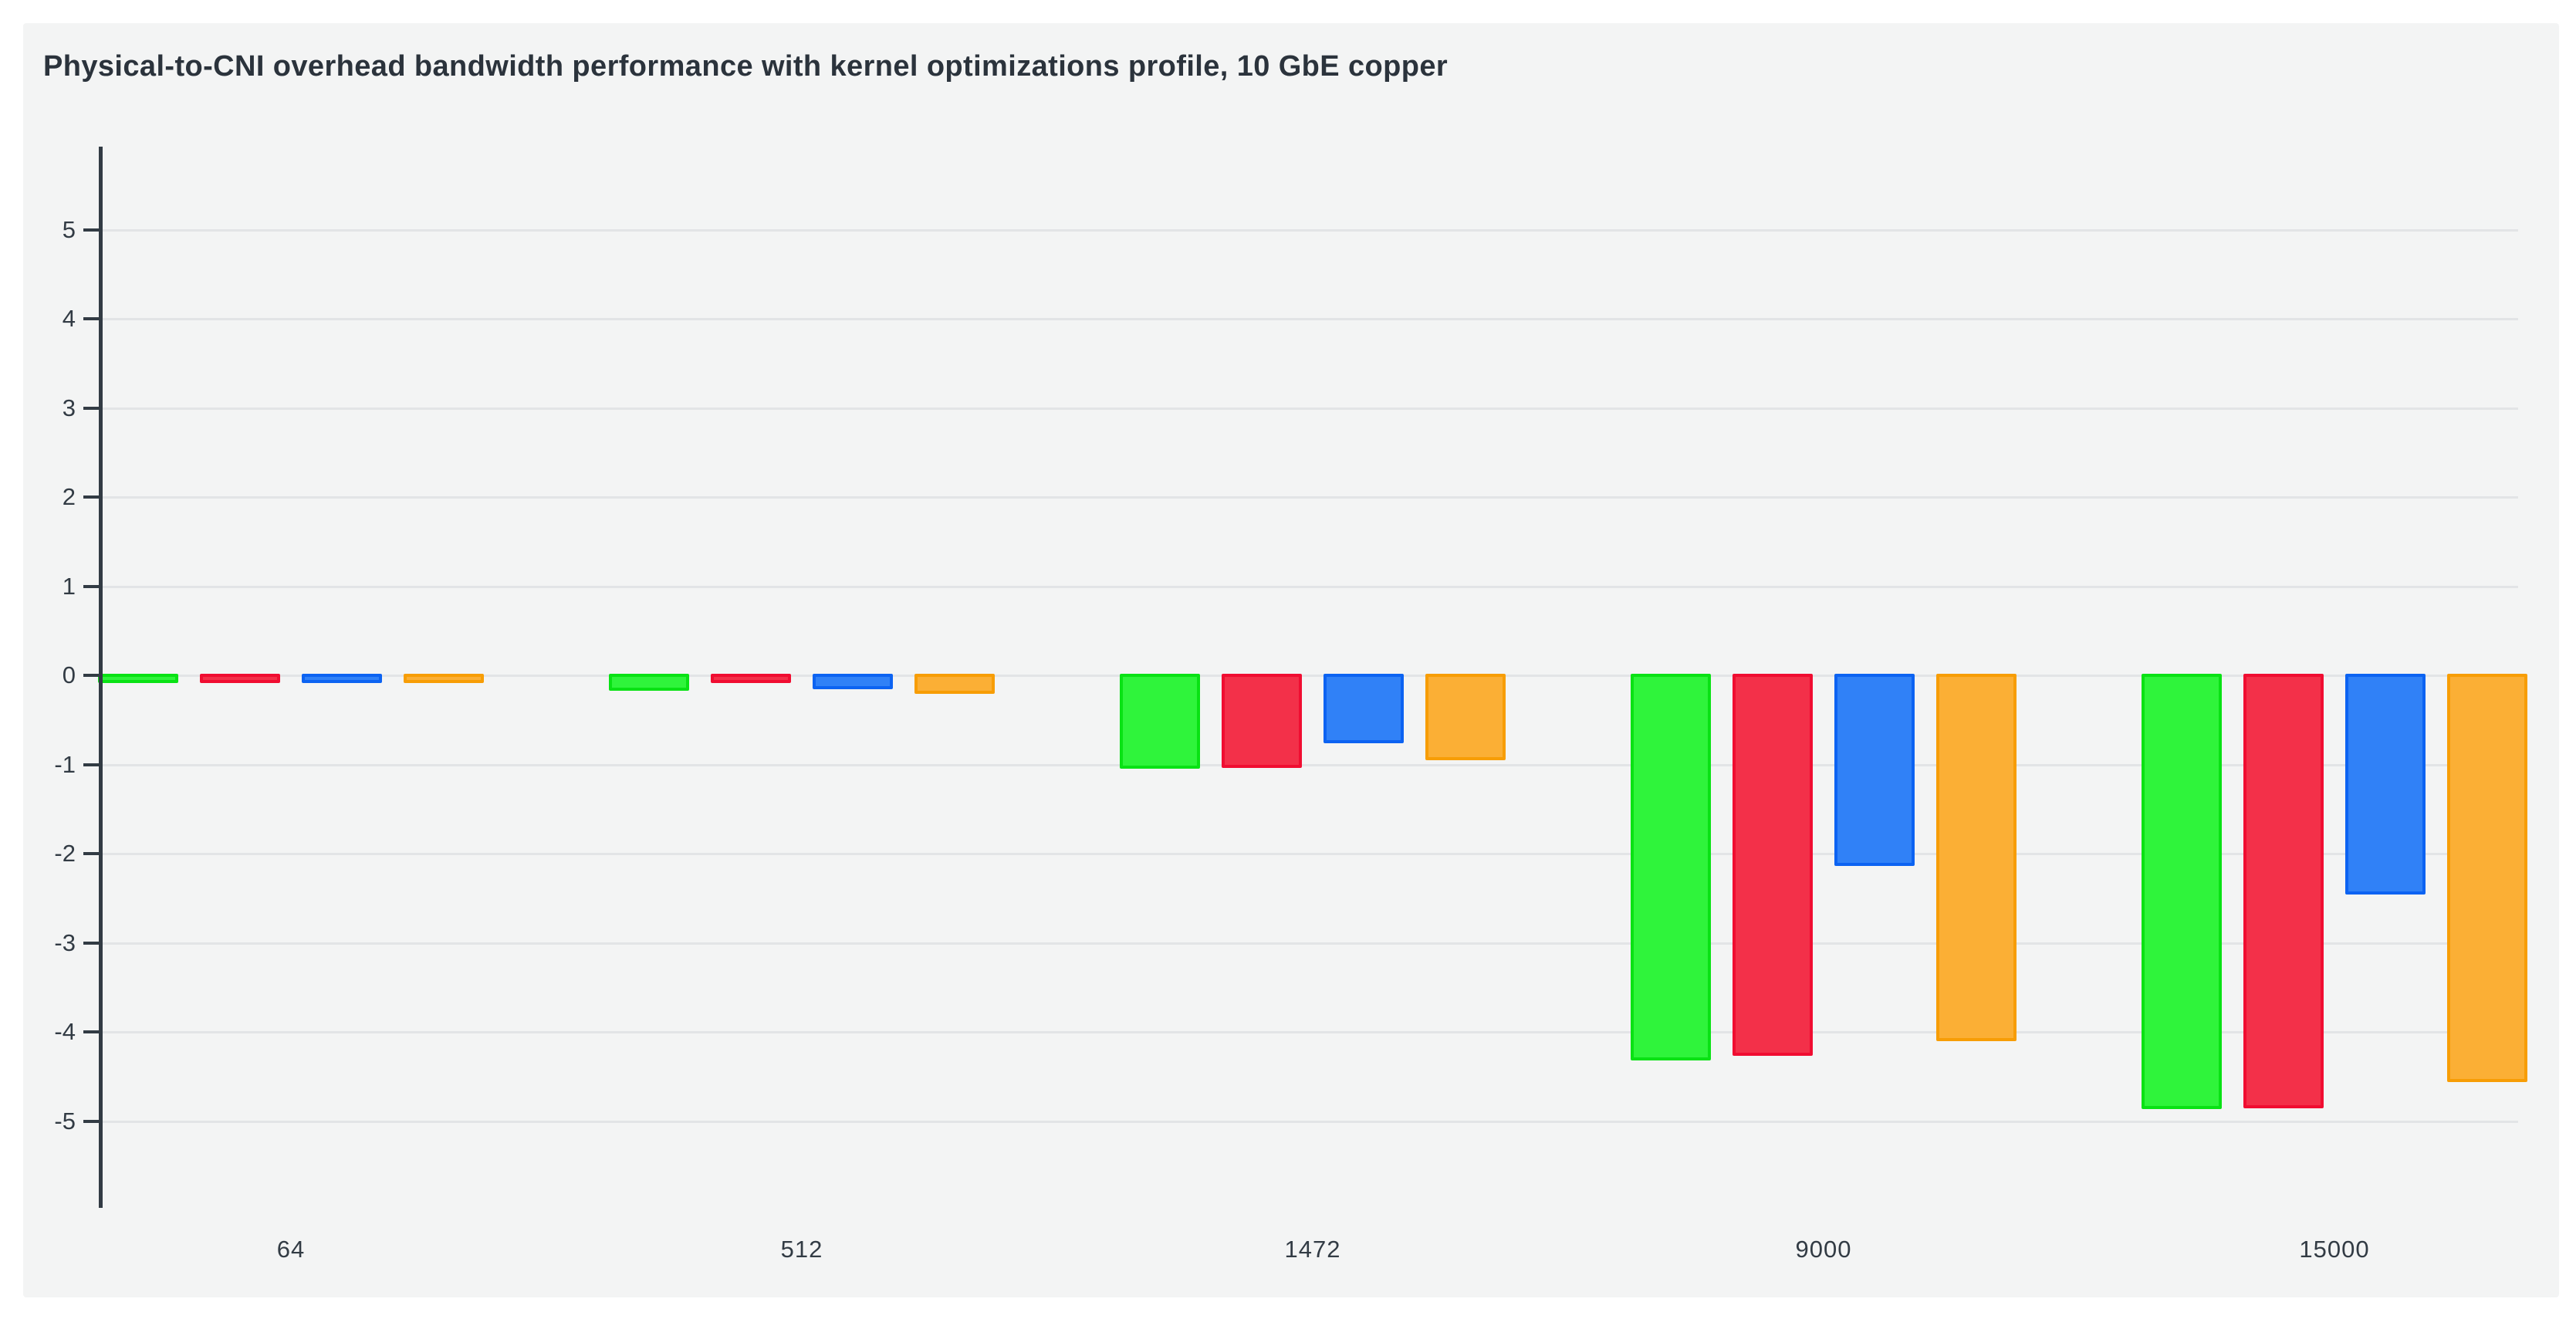 This screenshot has width=2576, height=1319. I want to click on y-tick-label: -5, so click(65, 1121).